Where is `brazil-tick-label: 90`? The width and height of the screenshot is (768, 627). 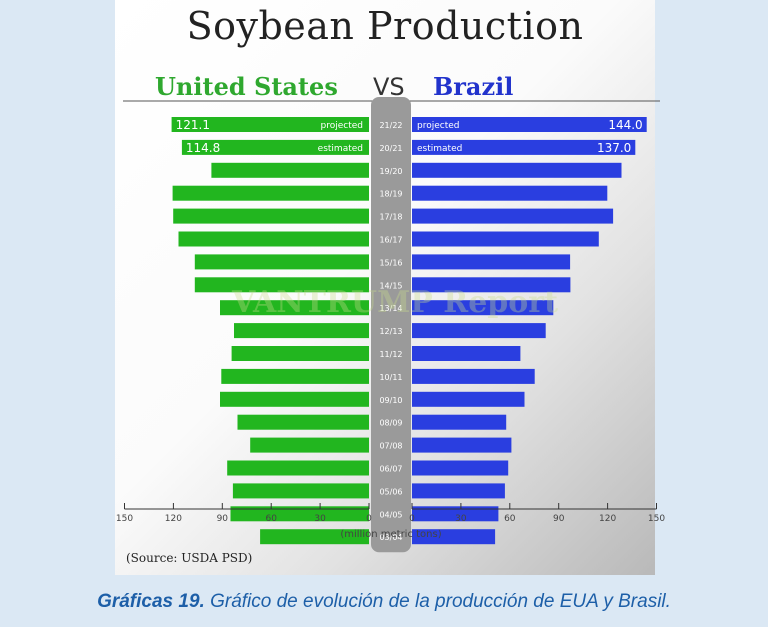
brazil-tick-label: 90 is located at coordinates (559, 519).